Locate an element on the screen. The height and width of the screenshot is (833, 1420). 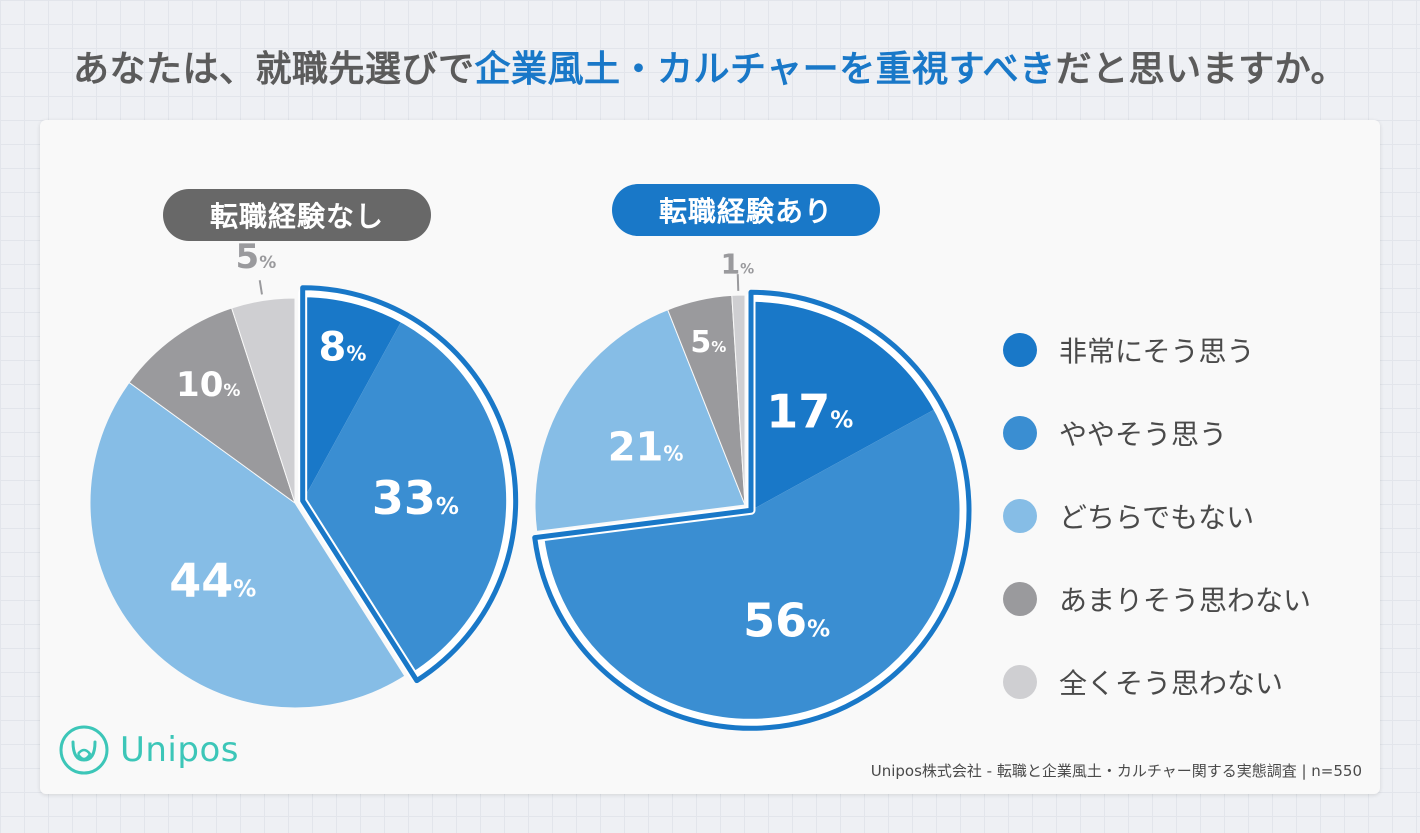
pie1-label-somewhat-agree: 33% is located at coordinates (415, 498).